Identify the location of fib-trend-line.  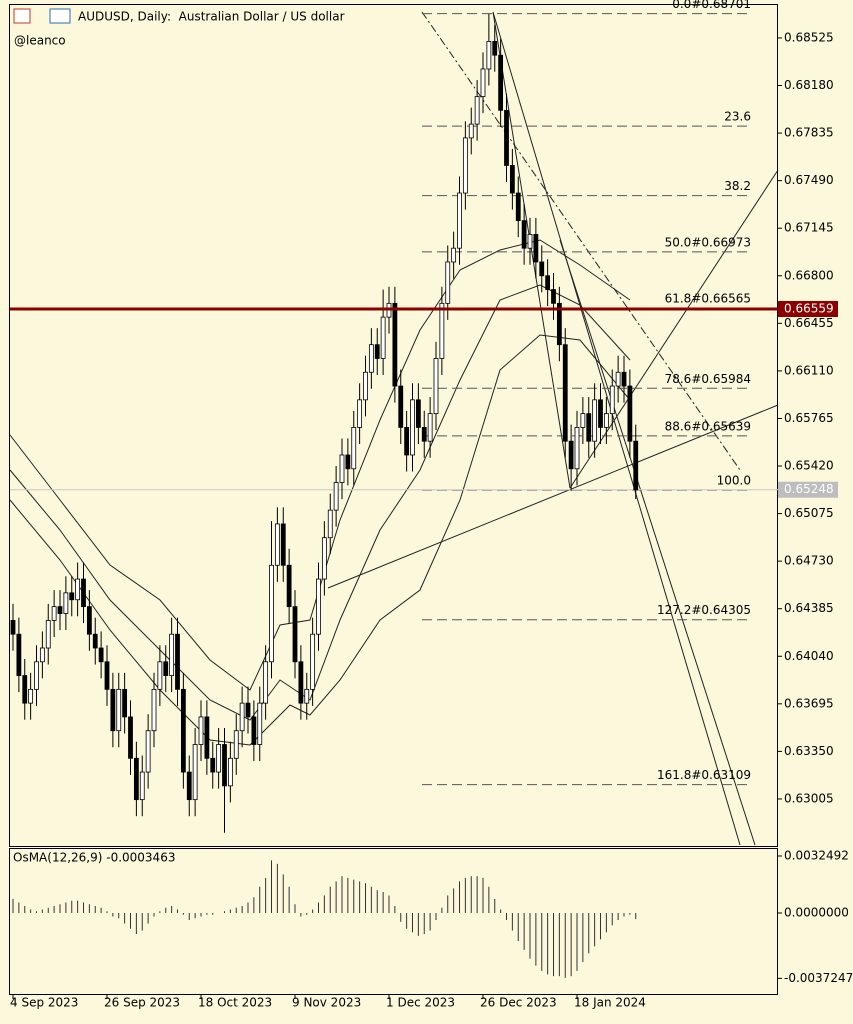
(531, 250).